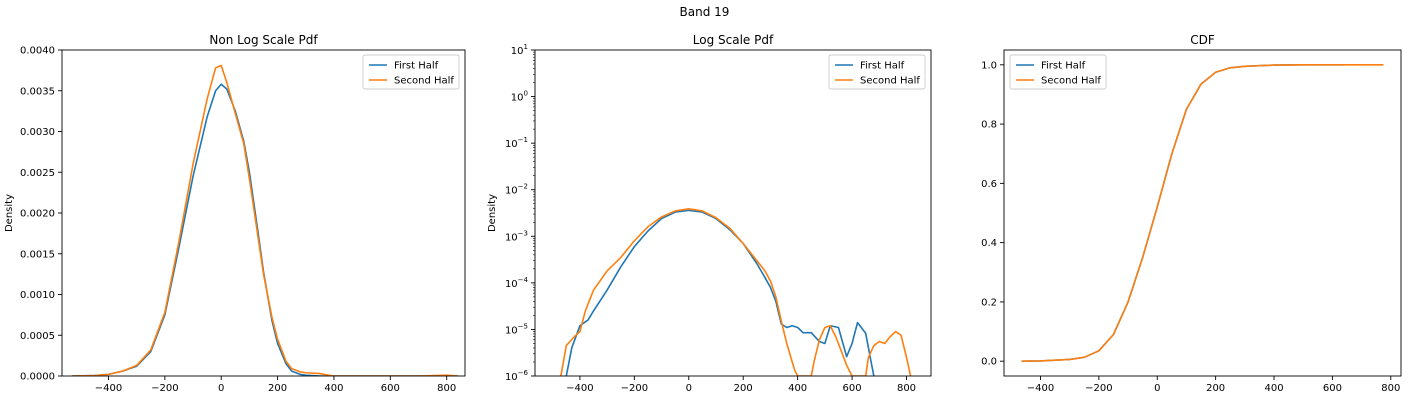 This screenshot has height=404, width=1409. Describe the element at coordinates (517, 283) in the screenshot. I see `y-tick-label: 10⁻⁴` at that location.